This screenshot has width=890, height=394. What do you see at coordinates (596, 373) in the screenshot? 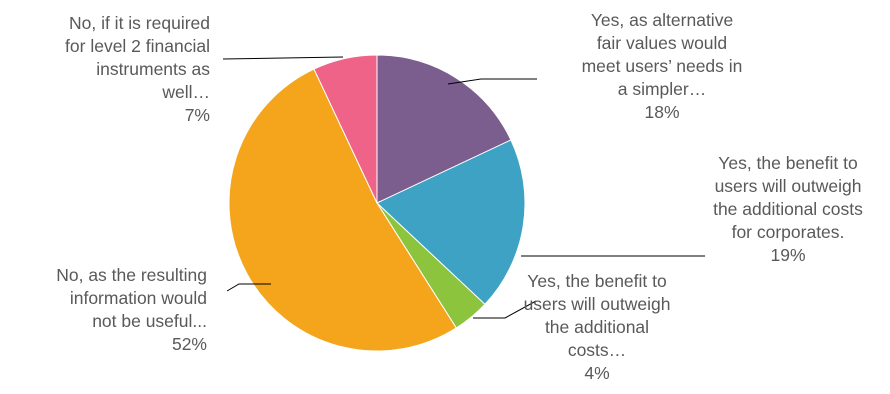
I see `percent-label: 4%` at bounding box center [596, 373].